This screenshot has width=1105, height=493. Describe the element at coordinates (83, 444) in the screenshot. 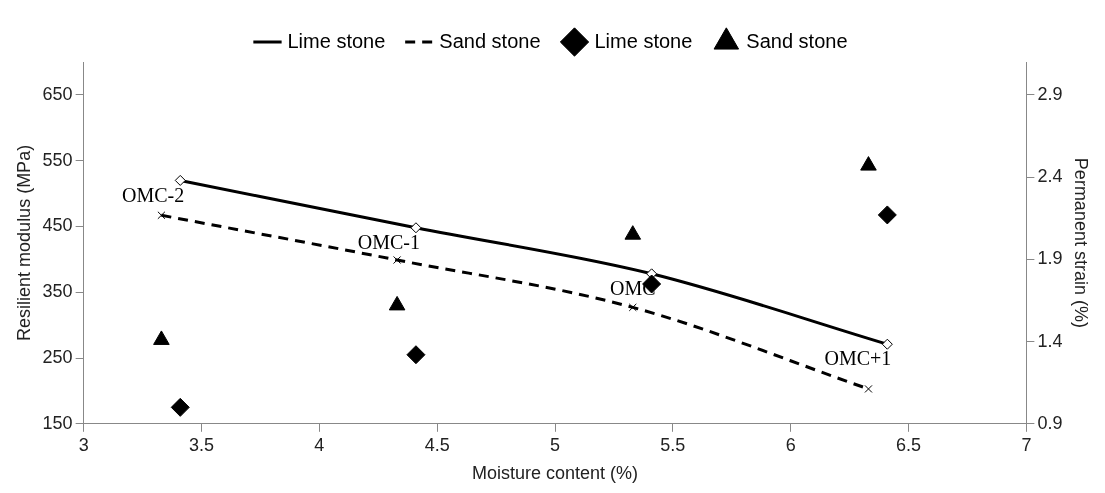

I see `x-tick-label: 3` at that location.